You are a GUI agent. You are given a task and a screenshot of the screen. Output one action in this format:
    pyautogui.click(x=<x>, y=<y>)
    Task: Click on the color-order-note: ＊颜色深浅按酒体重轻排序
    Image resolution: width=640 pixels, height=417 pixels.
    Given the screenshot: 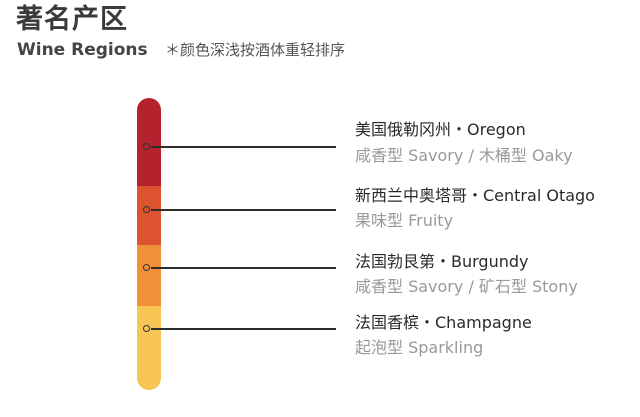 What is the action you would take?
    pyautogui.click(x=255, y=50)
    